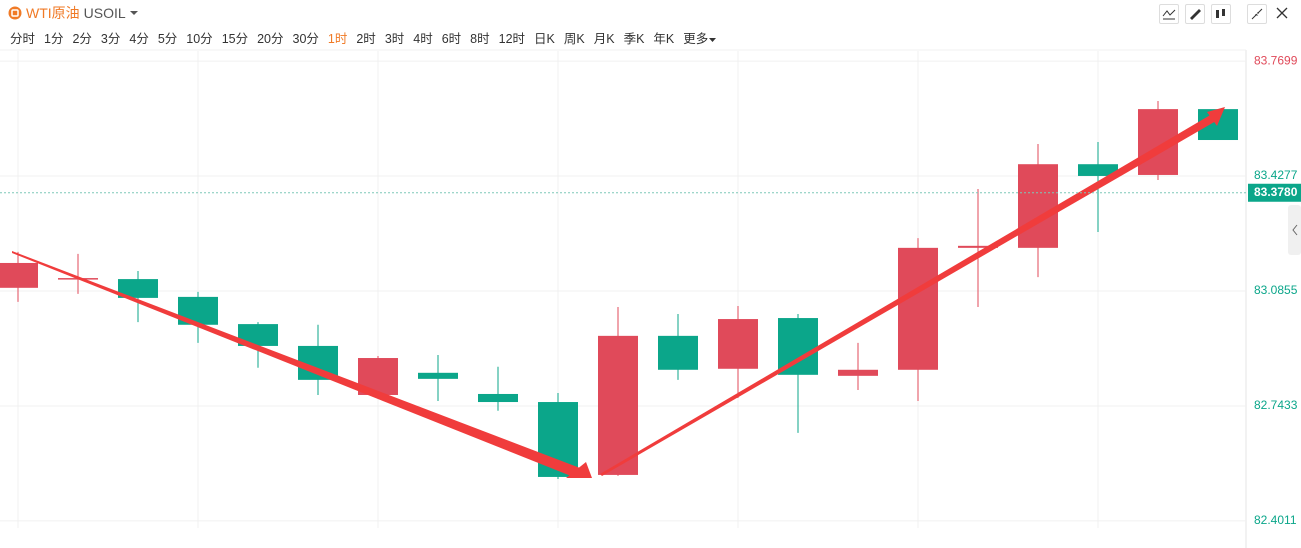 Image resolution: width=1301 pixels, height=548 pixels. I want to click on interval-option: 年K, so click(664, 39).